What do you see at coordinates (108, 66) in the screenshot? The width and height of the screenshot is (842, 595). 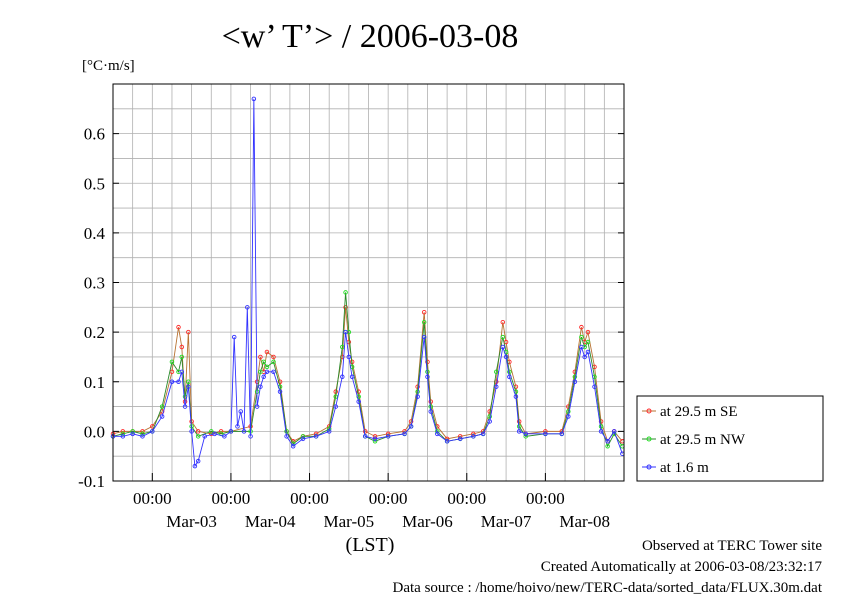 I see `y-axis-unit: [°C·m/s]` at bounding box center [108, 66].